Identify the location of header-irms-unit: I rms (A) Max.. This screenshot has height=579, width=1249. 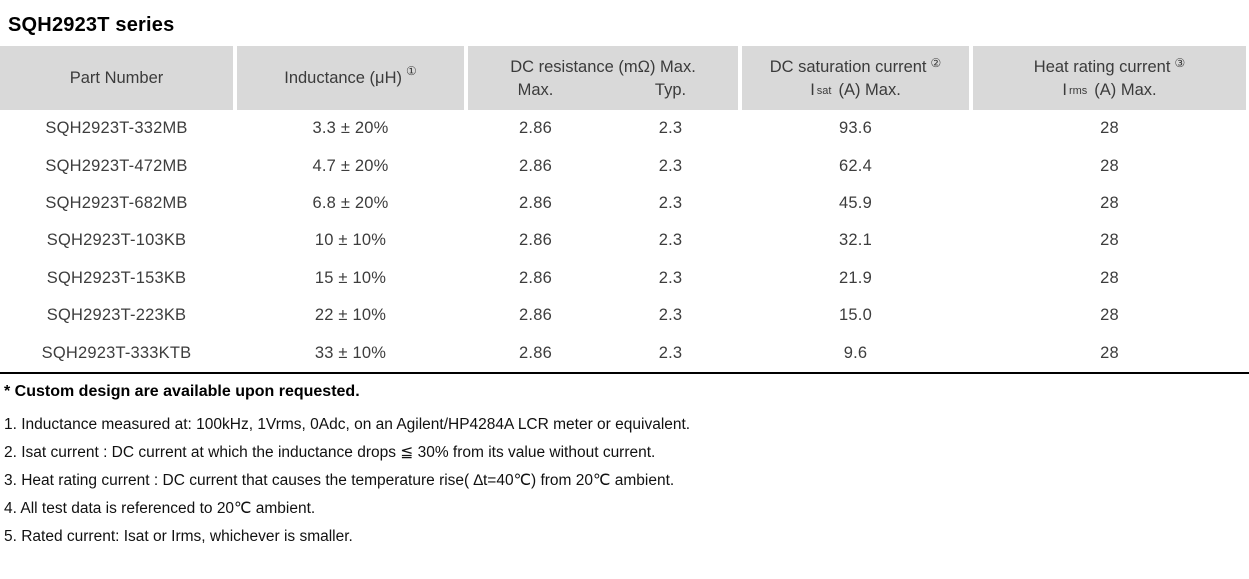
(1109, 94).